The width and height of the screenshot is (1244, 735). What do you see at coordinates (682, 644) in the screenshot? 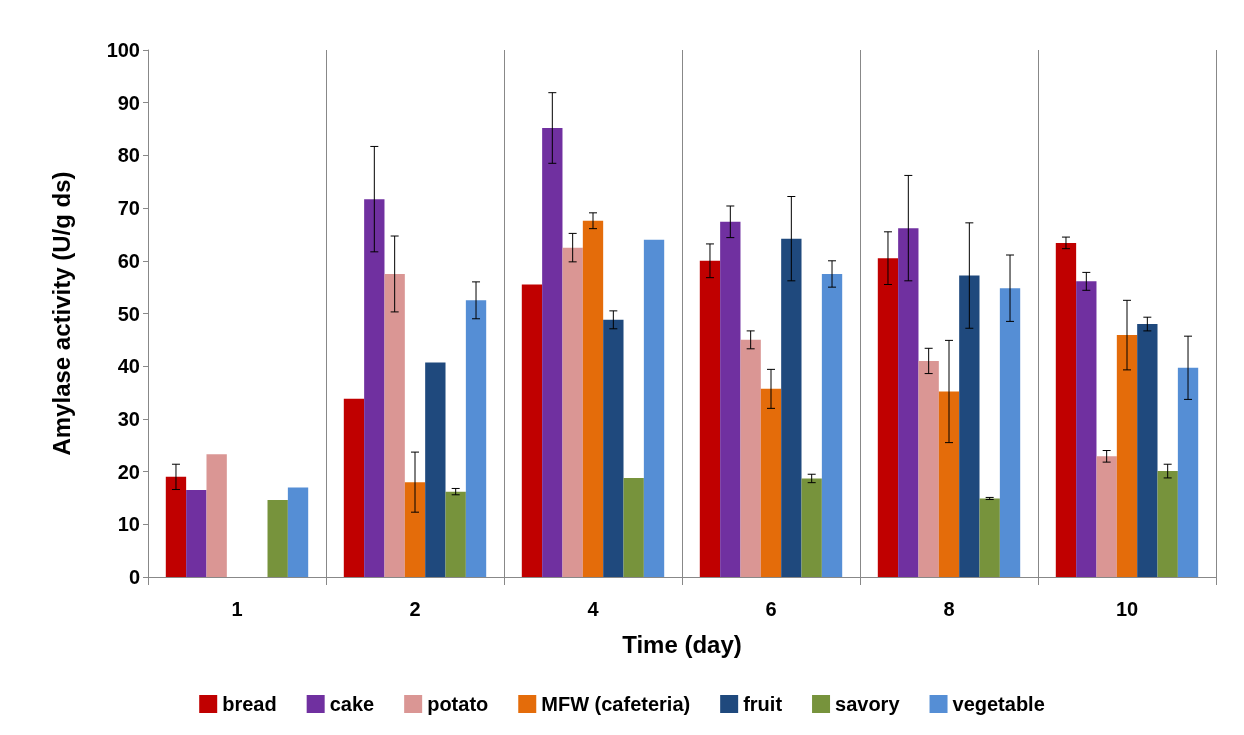
I see `x-axis-title: Time (day)` at bounding box center [682, 644].